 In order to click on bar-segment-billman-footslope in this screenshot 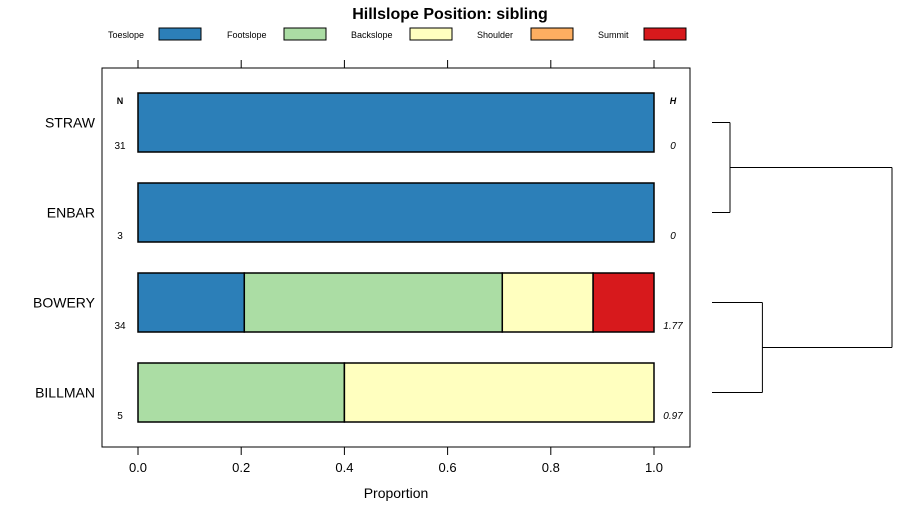, I will do `click(241, 392)`.